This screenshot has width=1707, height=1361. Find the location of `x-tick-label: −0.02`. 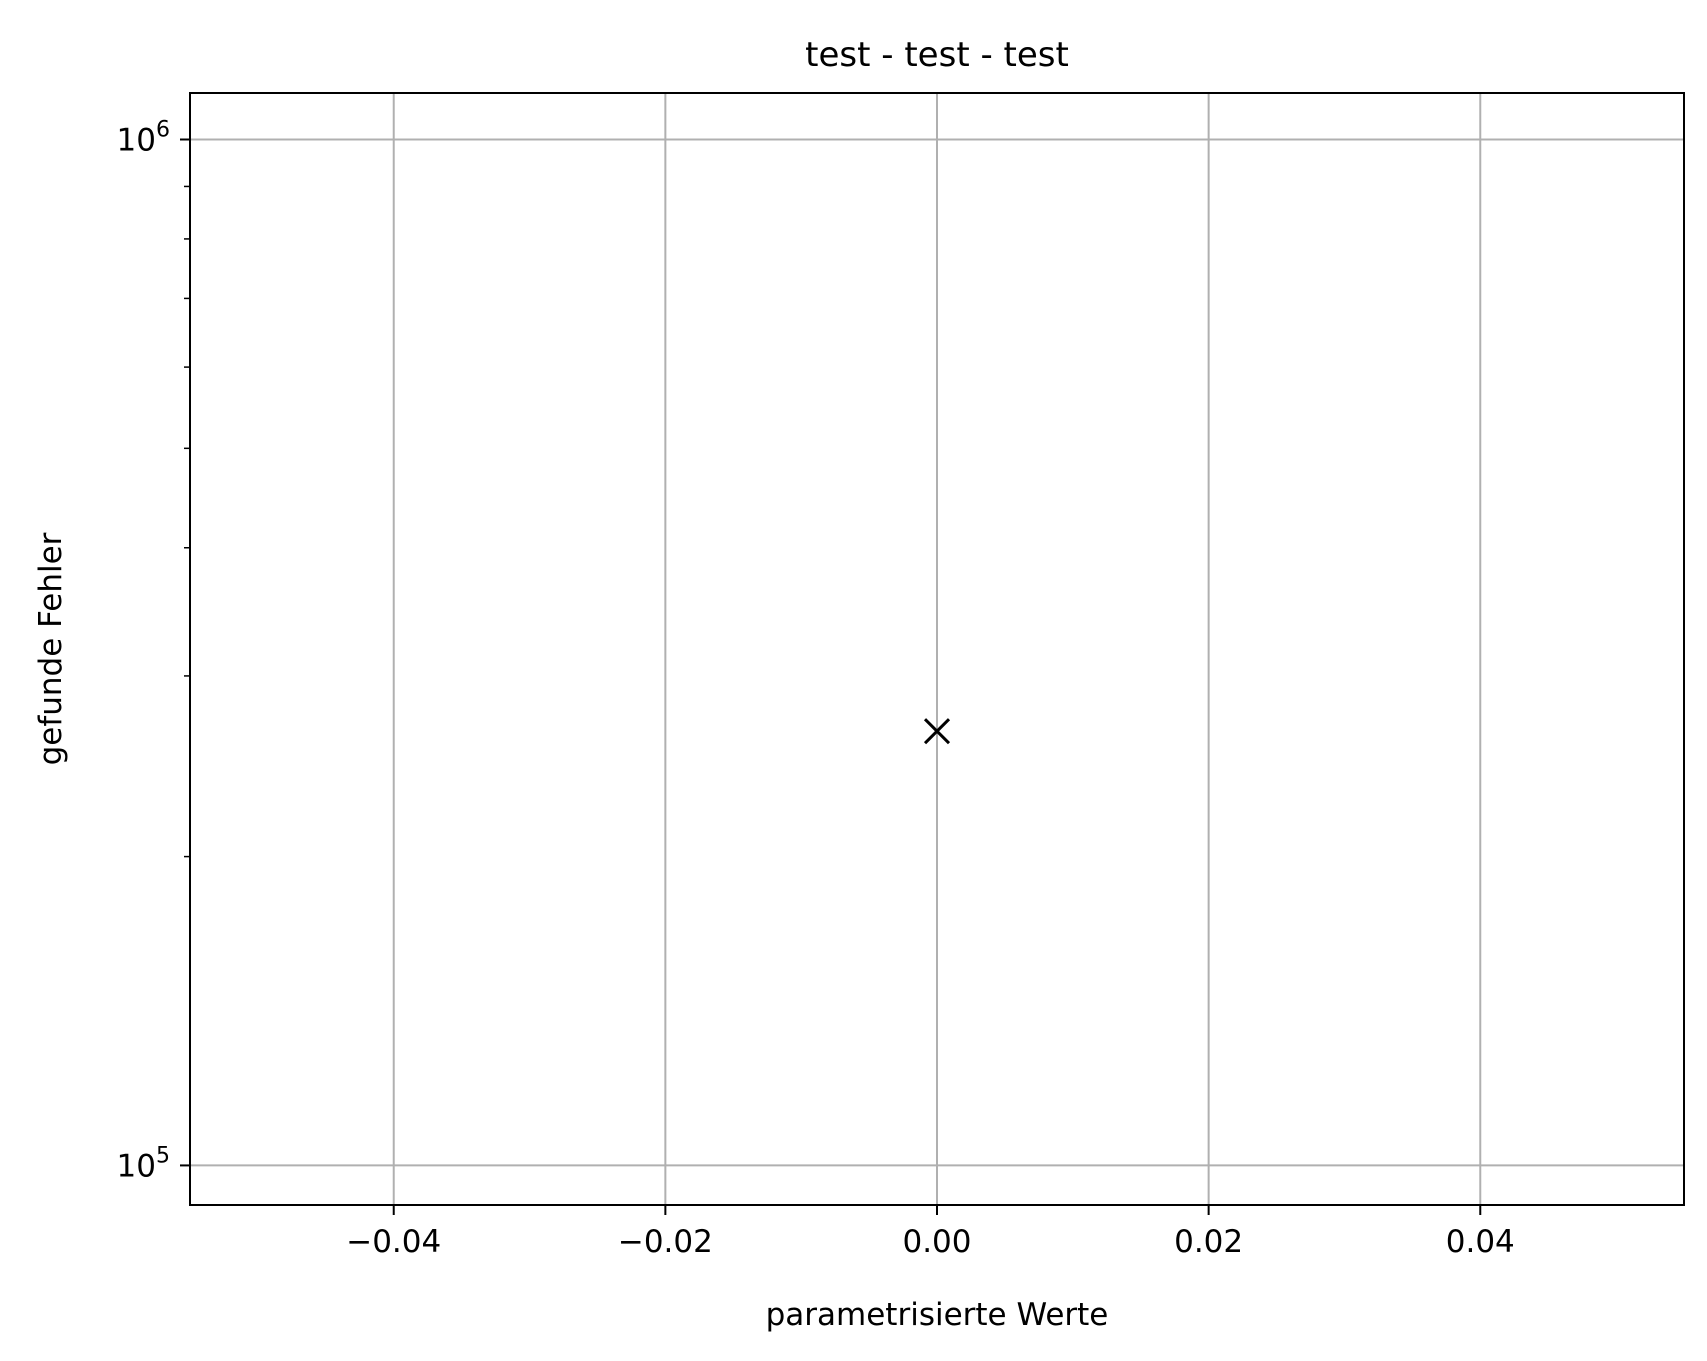

x-tick-label: −0.02 is located at coordinates (665, 1242).